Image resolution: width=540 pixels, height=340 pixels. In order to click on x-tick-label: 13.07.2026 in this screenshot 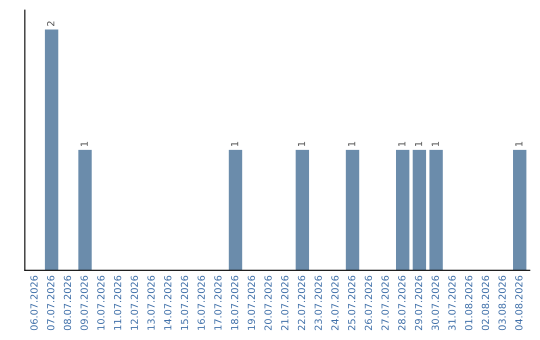, I will do `click(151, 303)`.